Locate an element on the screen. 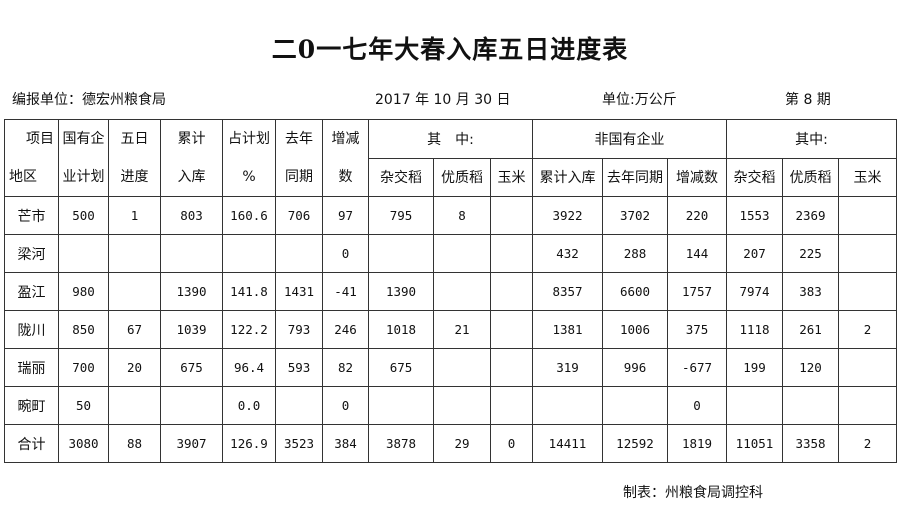 This screenshot has width=900, height=516. data-cell: 432 is located at coordinates (567, 253).